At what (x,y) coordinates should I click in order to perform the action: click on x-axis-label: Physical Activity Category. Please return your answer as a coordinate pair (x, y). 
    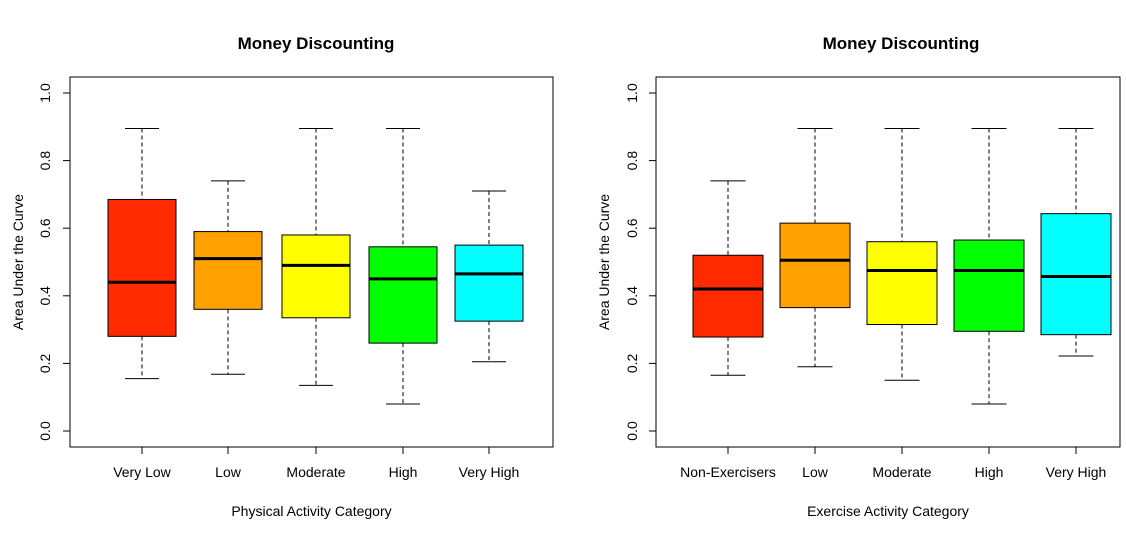
    Looking at the image, I should click on (311, 511).